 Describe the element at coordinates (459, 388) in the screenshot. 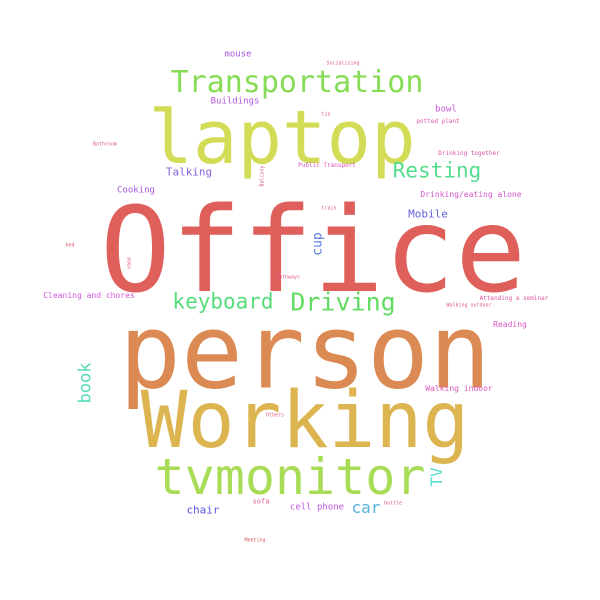

I see `word-walking-indoor: Walking indoor` at that location.